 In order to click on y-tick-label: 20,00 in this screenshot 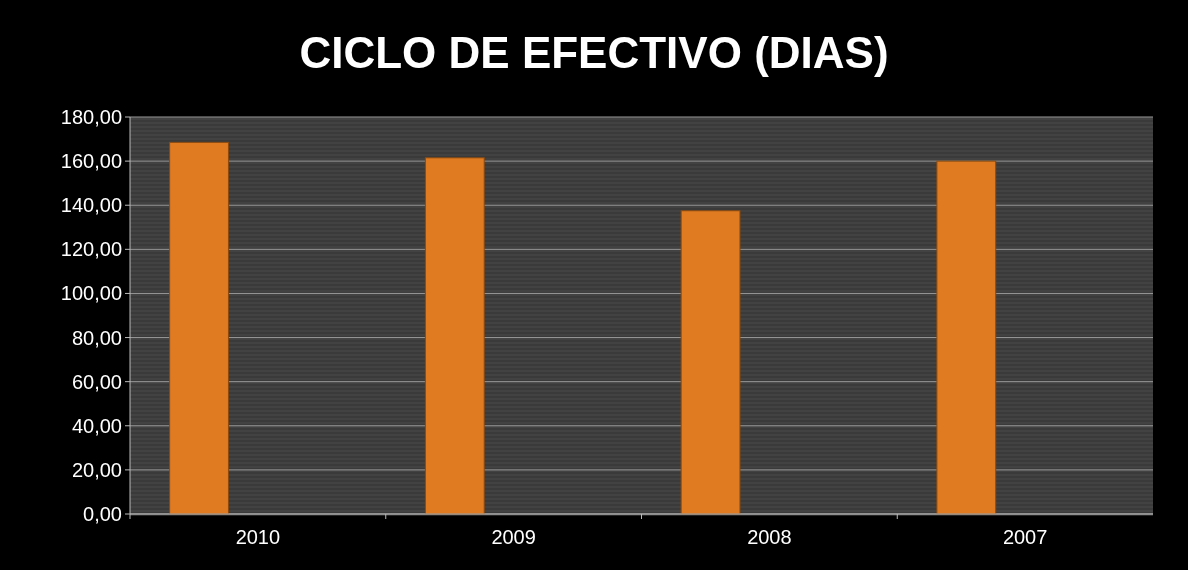, I will do `click(96, 469)`.